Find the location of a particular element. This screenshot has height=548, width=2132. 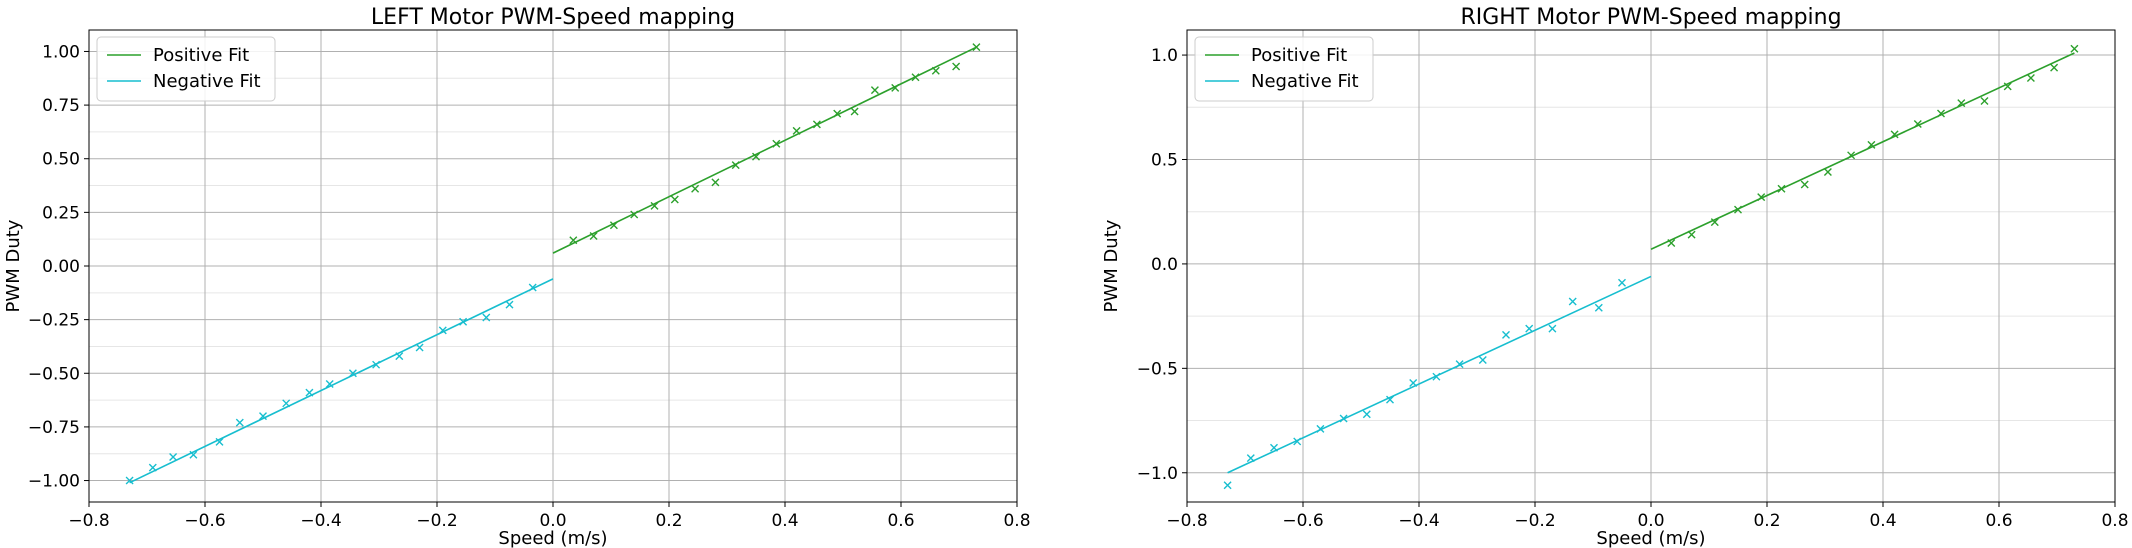

series-line-negative-fit is located at coordinates (341, 381).